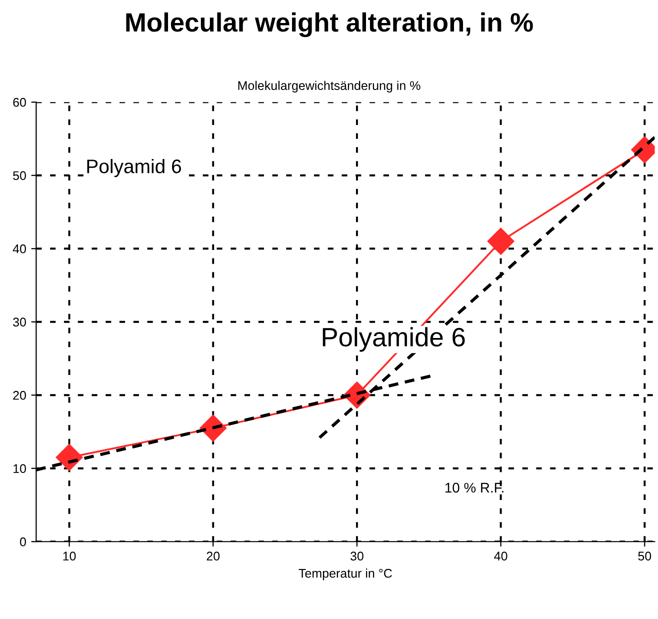 This screenshot has height=619, width=658. What do you see at coordinates (645, 556) in the screenshot?
I see `x-tick-label: 50` at bounding box center [645, 556].